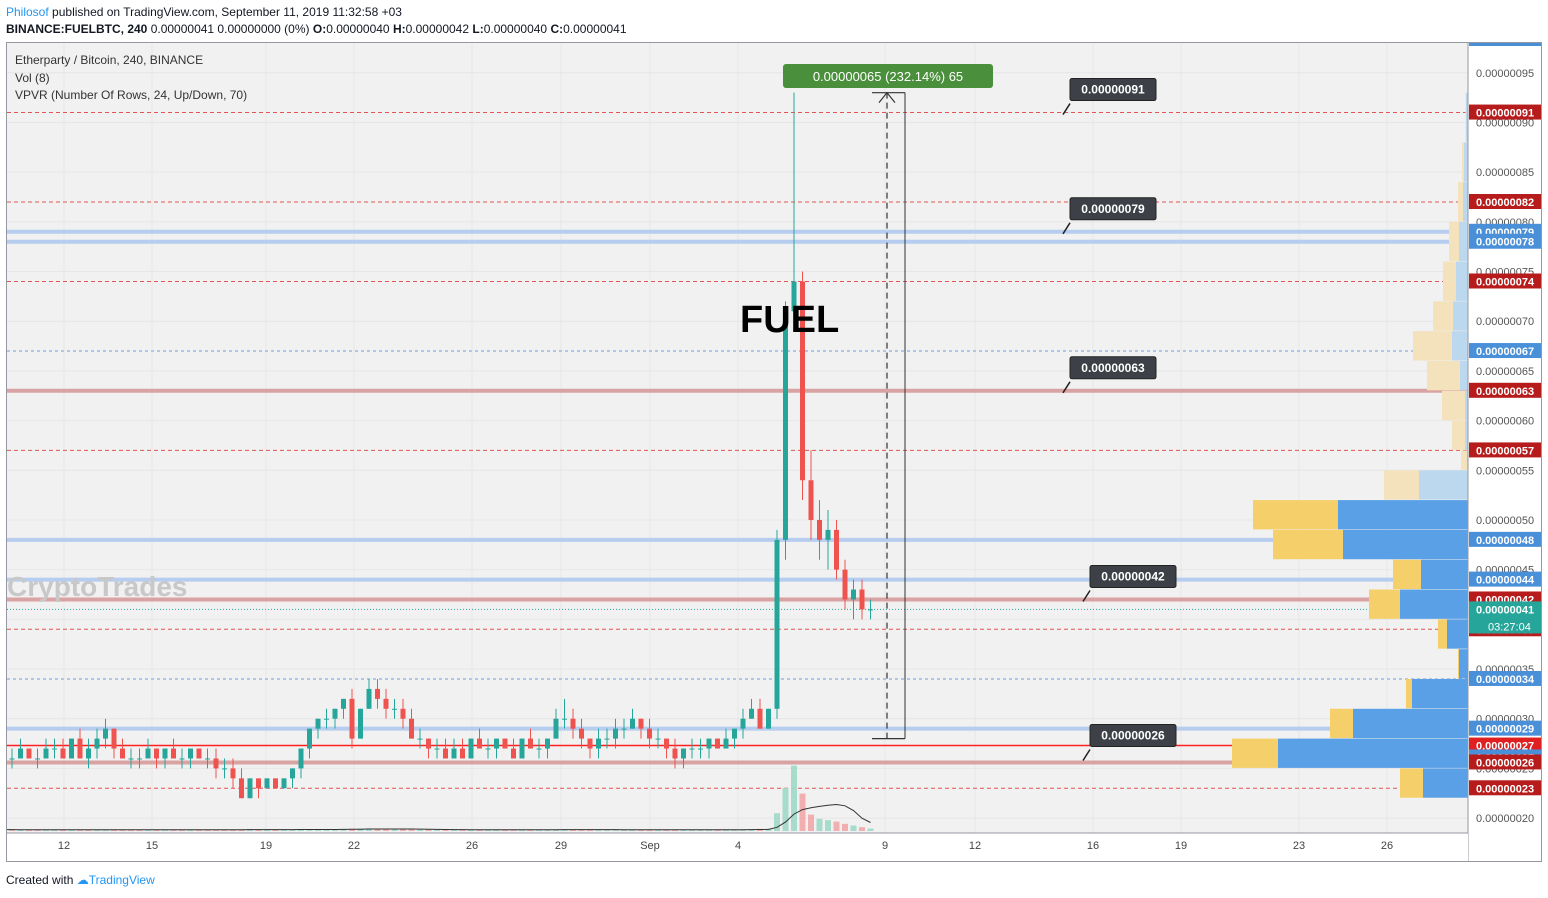 This screenshot has height=898, width=1548. Describe the element at coordinates (64, 846) in the screenshot. I see `x-tick-label: 12` at that location.